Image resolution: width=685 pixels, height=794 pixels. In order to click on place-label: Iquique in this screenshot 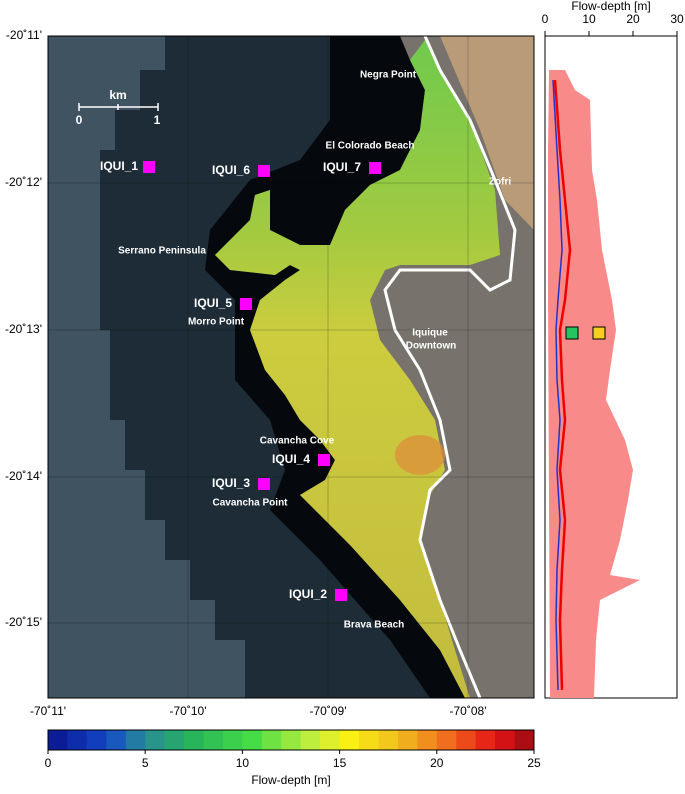, I will do `click(430, 333)`.